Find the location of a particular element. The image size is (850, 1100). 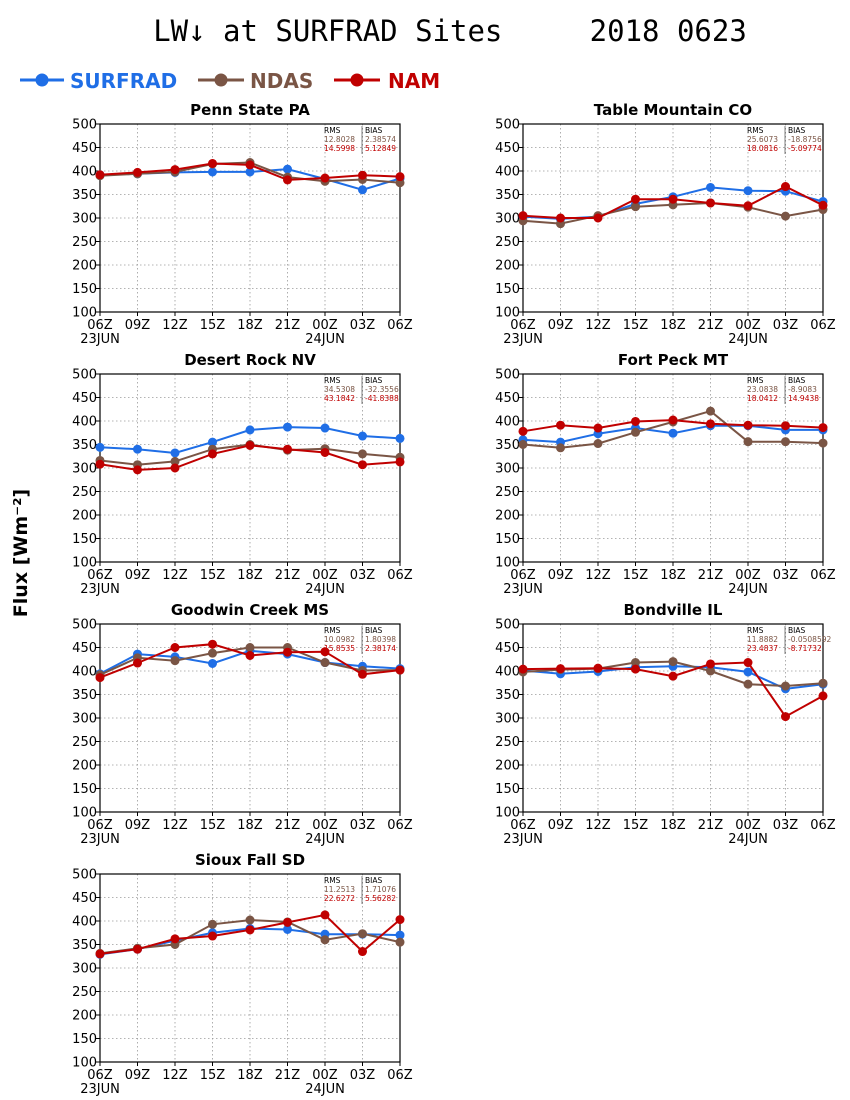

y-tick-label: 400 is located at coordinates (84, 172).